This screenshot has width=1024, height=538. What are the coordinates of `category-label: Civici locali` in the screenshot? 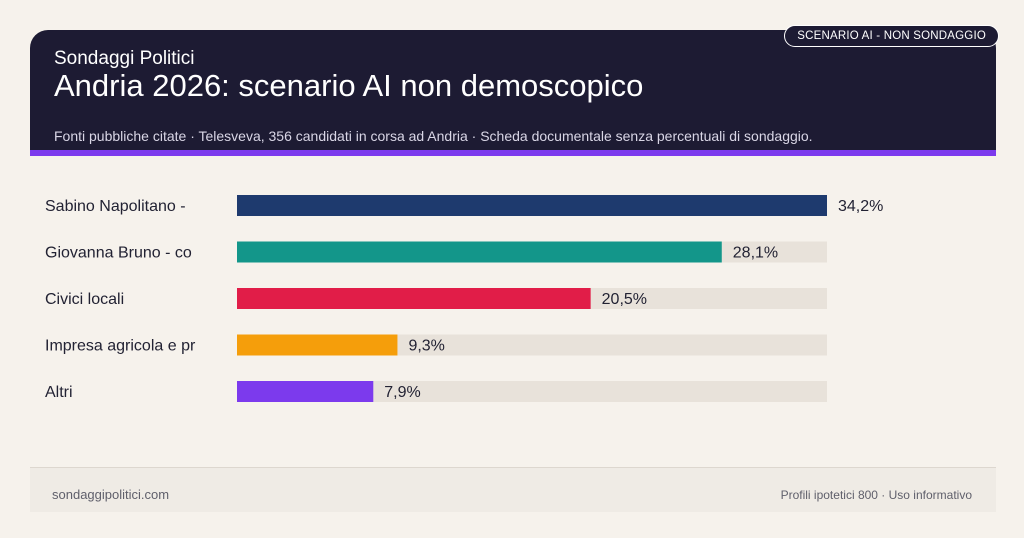 It's located at (84, 299).